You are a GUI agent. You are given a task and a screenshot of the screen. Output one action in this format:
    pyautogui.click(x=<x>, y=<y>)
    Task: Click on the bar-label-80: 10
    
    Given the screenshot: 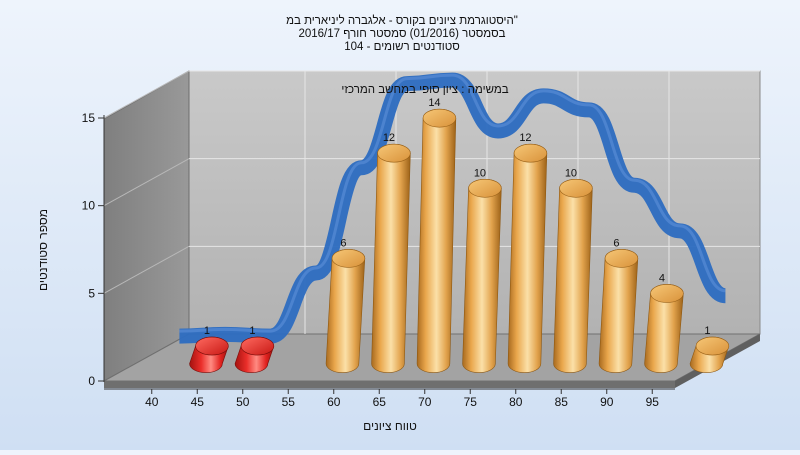 What is the action you would take?
    pyautogui.click(x=571, y=173)
    